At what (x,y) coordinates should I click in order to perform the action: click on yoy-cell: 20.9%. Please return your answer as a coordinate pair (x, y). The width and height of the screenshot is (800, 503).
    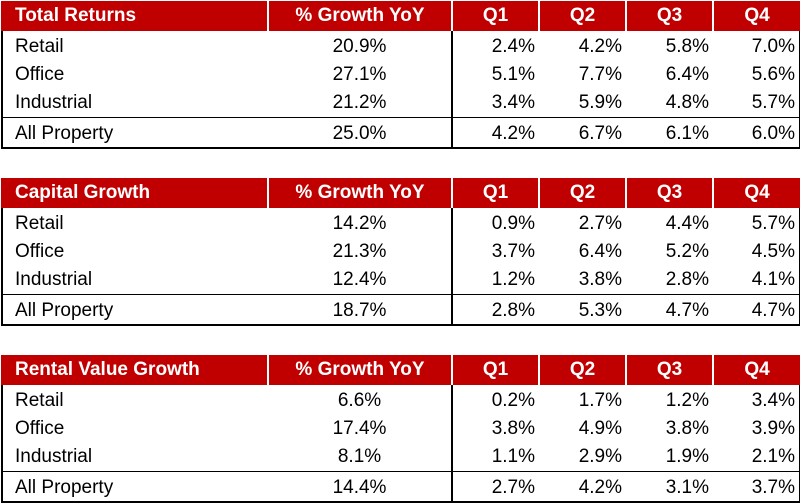
    Looking at the image, I should click on (360, 46).